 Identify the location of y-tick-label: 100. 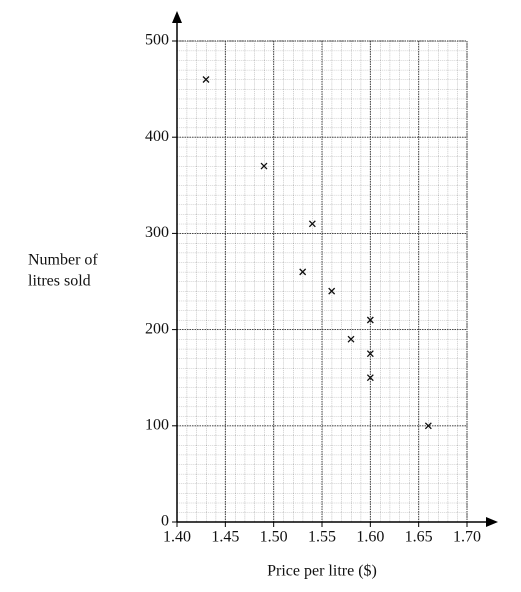
(157, 424).